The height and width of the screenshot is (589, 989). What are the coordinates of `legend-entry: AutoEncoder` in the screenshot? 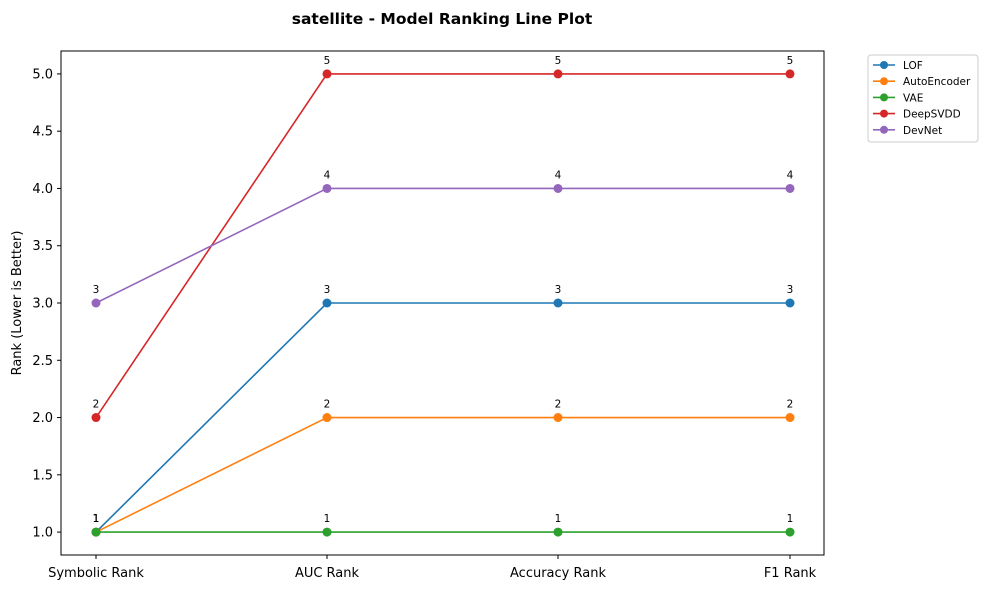 It's located at (937, 82).